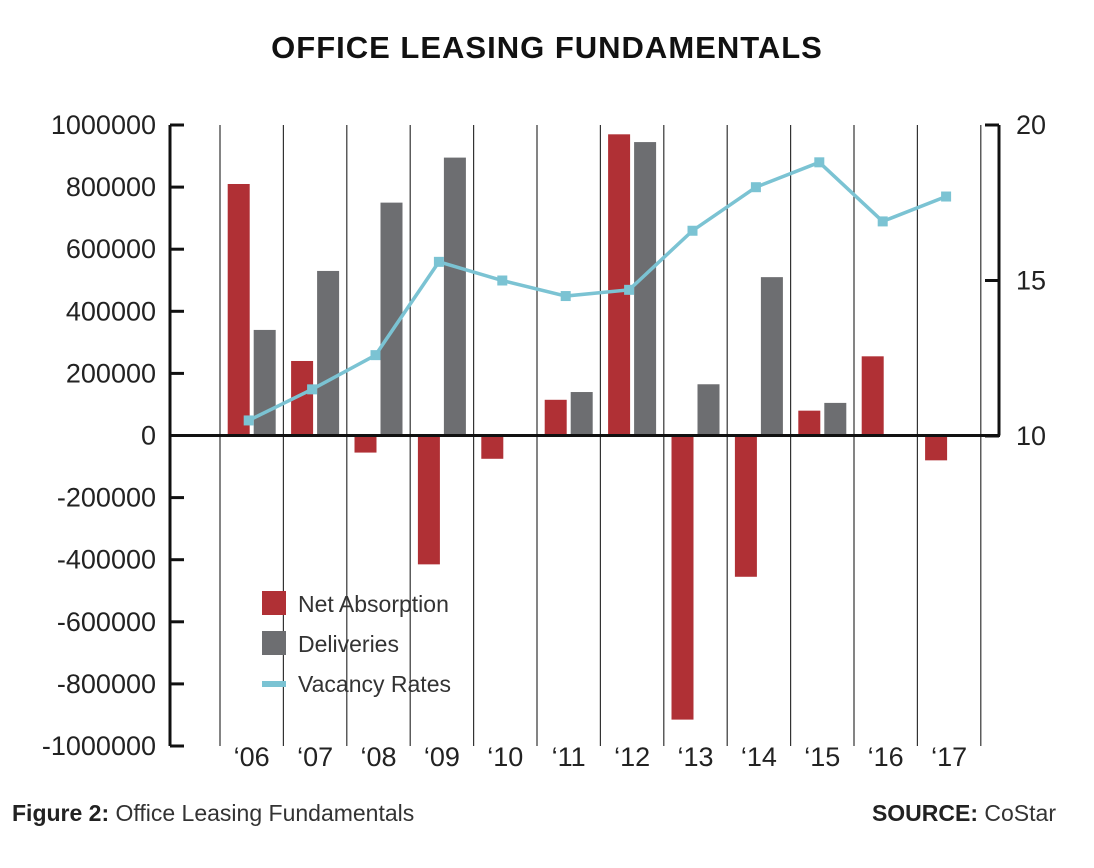 The height and width of the screenshot is (868, 1094). Describe the element at coordinates (106, 684) in the screenshot. I see `left-axis-tick-label: -800000` at that location.